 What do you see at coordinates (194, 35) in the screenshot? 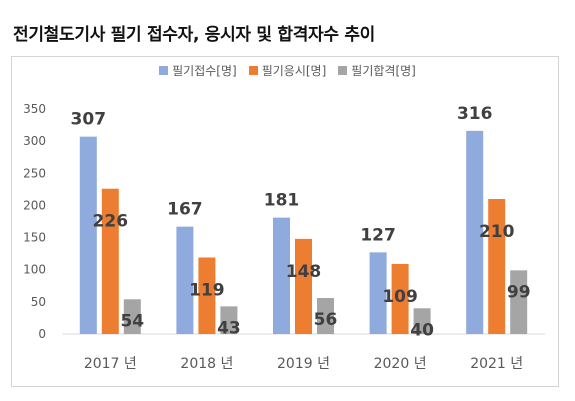
I see `page-title: 전기철도기사 필기 접수자, 응시자 및 합격자수 추이` at bounding box center [194, 35].